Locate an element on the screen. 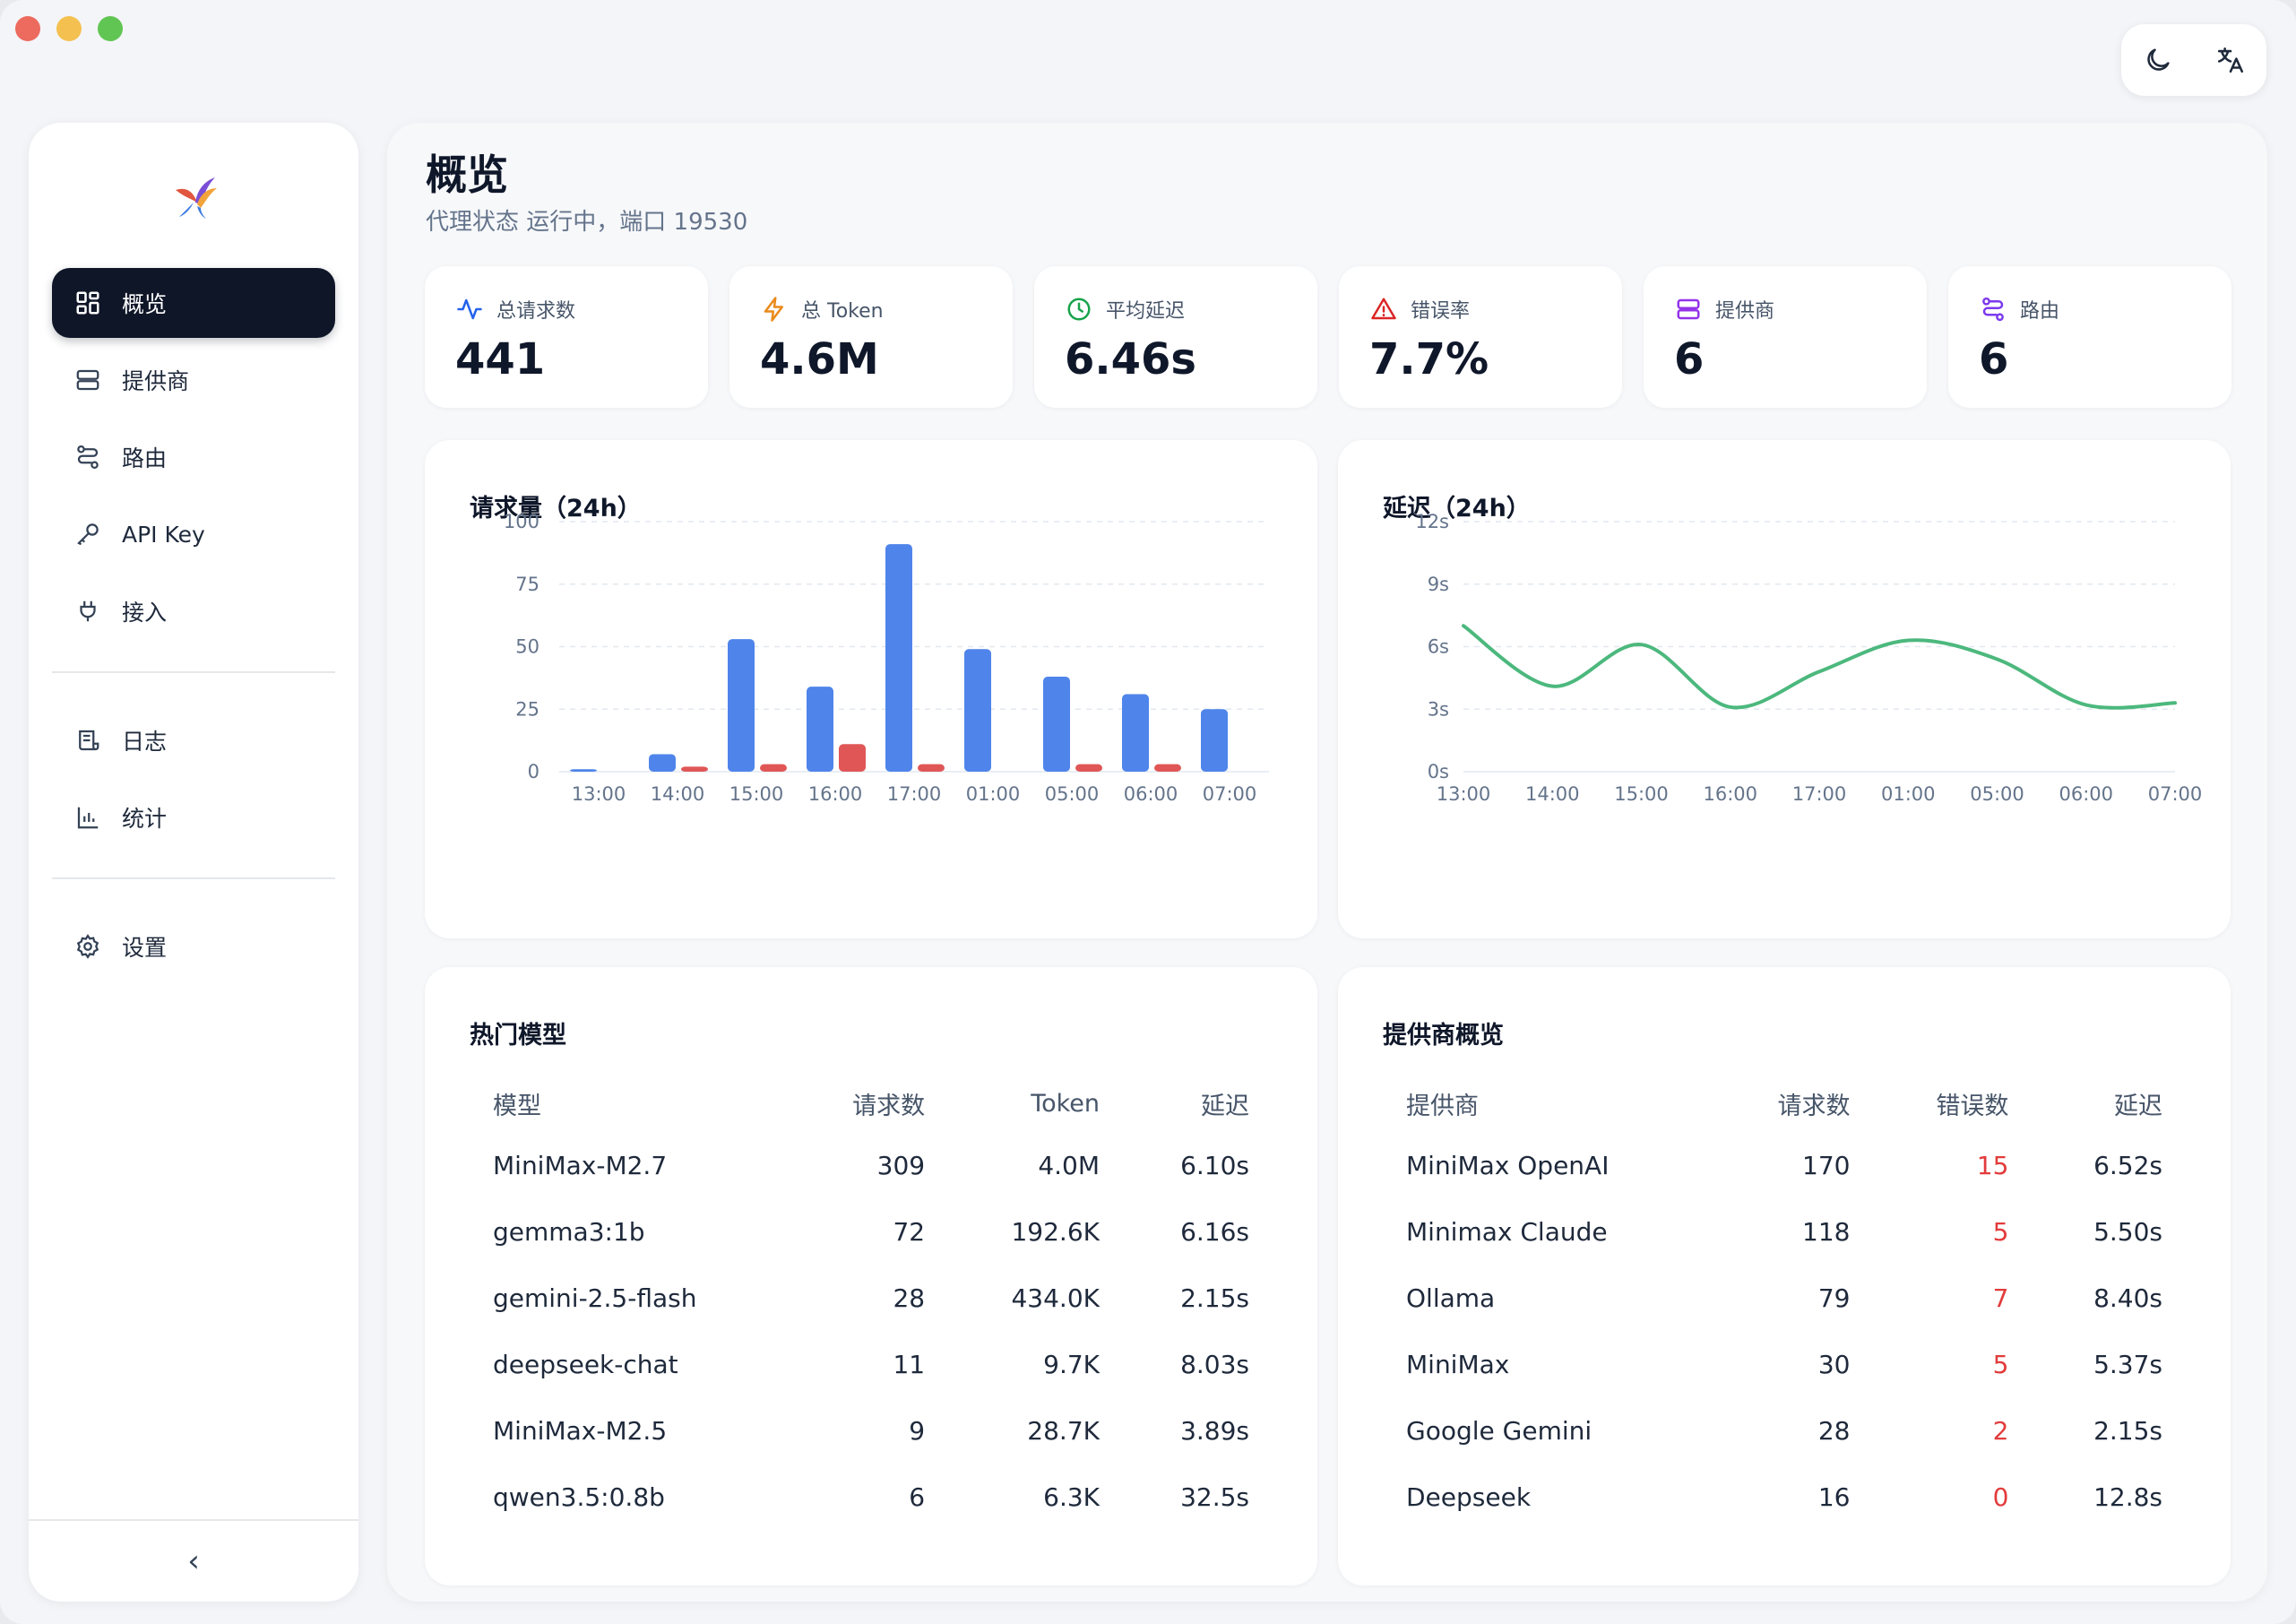  column-header: 提供商 is located at coordinates (1443, 1106).